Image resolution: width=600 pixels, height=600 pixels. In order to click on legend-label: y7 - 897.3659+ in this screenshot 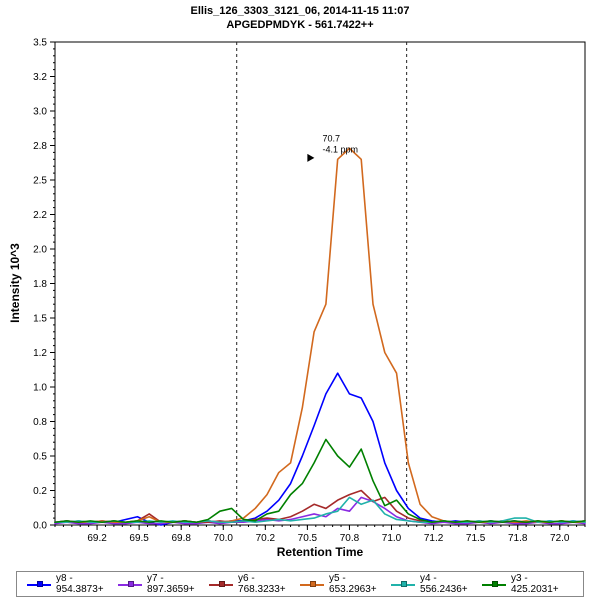, I will do `click(171, 584)`.